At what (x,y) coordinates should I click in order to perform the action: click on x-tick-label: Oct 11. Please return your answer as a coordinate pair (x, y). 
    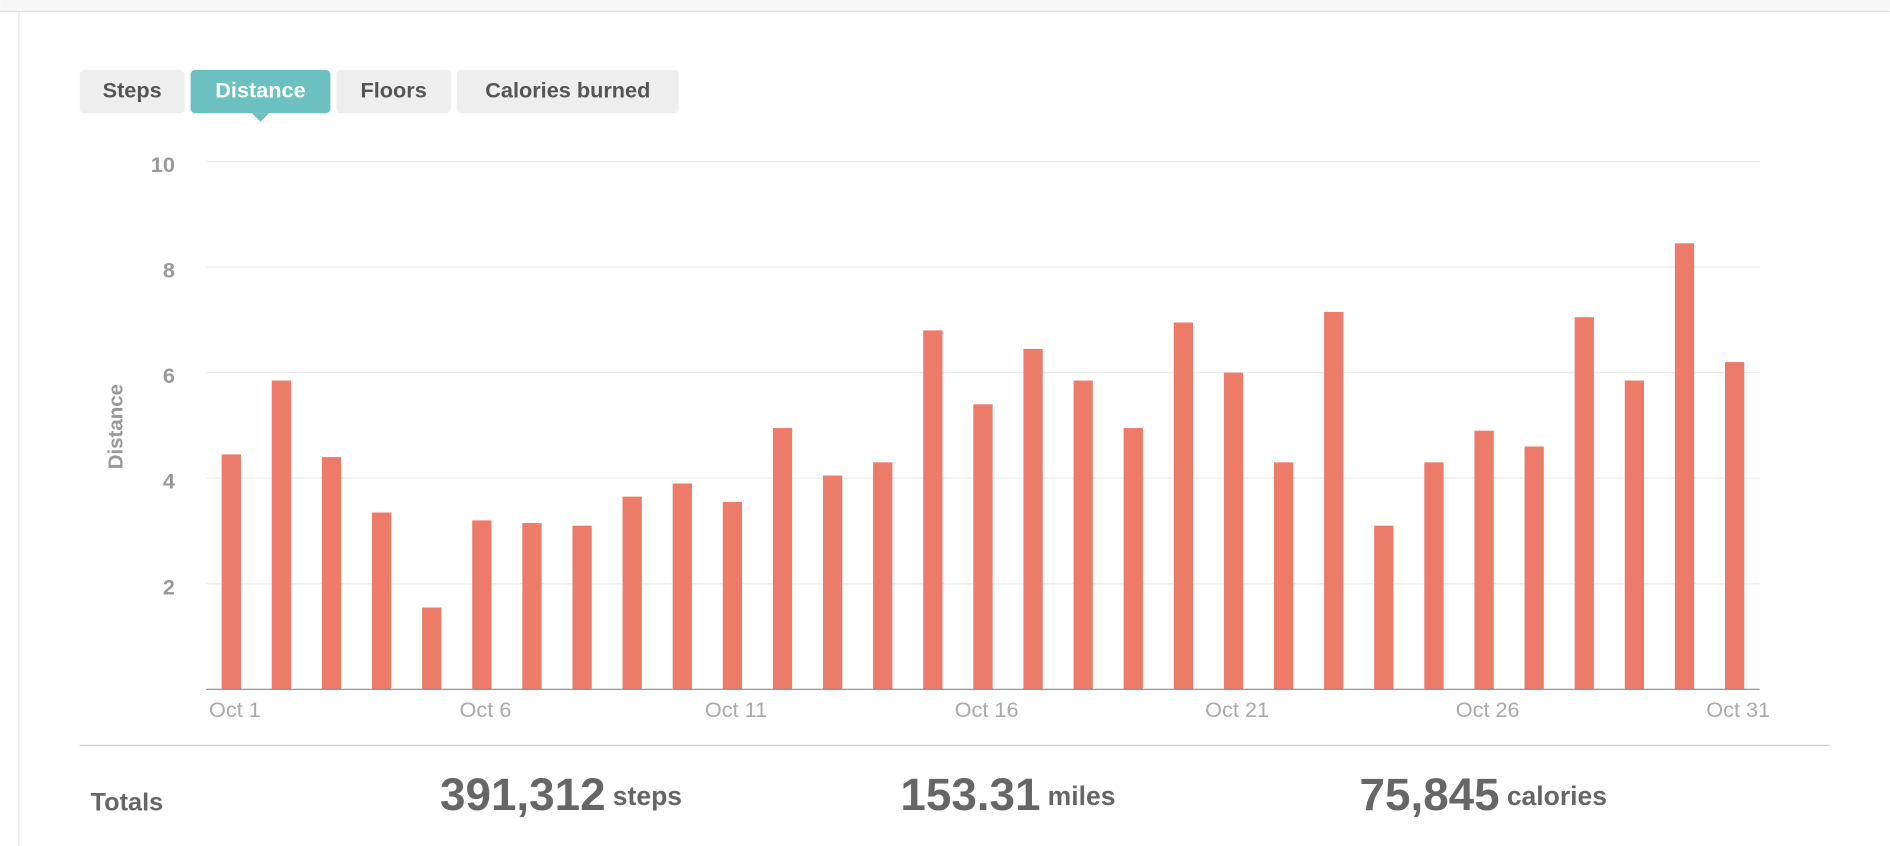
    Looking at the image, I should click on (736, 709).